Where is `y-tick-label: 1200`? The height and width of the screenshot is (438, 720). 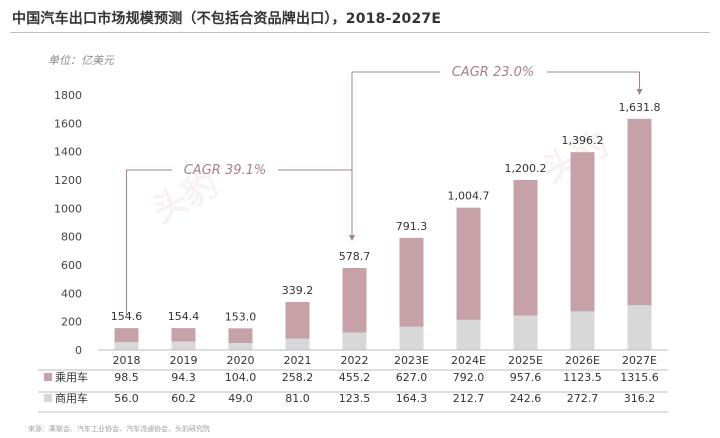 y-tick-label: 1200 is located at coordinates (68, 180).